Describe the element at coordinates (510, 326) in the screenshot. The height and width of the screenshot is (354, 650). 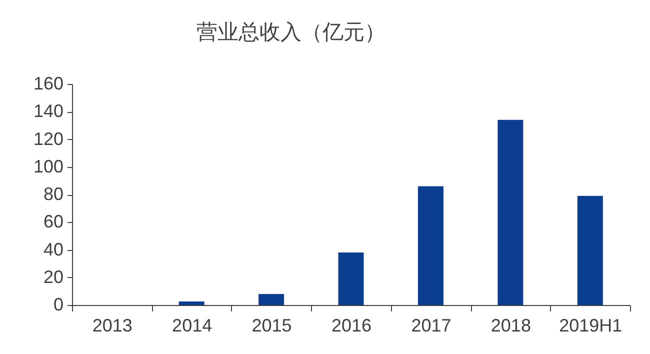
I see `x-tick-label: 2018` at that location.